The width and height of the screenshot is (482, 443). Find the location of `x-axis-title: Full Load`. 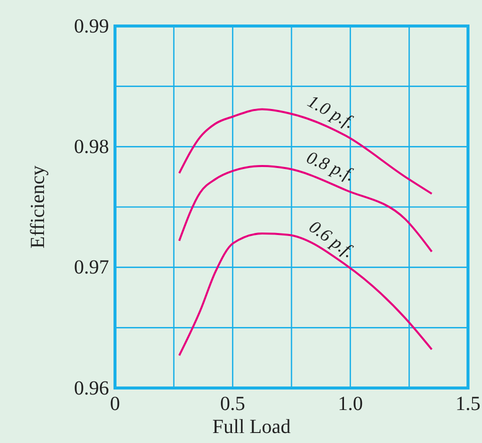

x-axis-title: Full Load is located at coordinates (251, 427).